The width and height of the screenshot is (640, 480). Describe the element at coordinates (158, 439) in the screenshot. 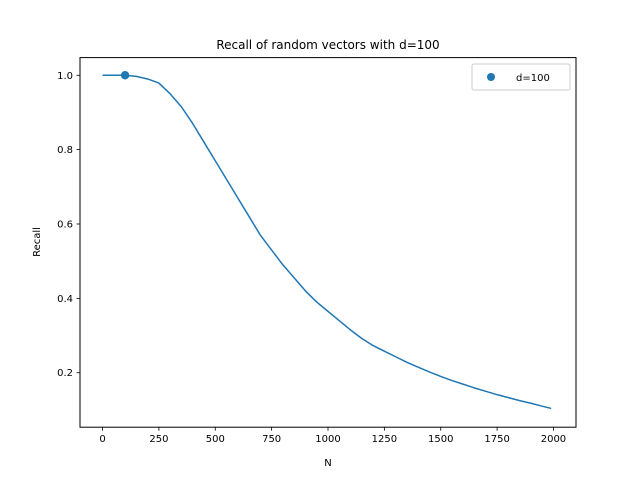

I see `x-tick-label: 250` at that location.